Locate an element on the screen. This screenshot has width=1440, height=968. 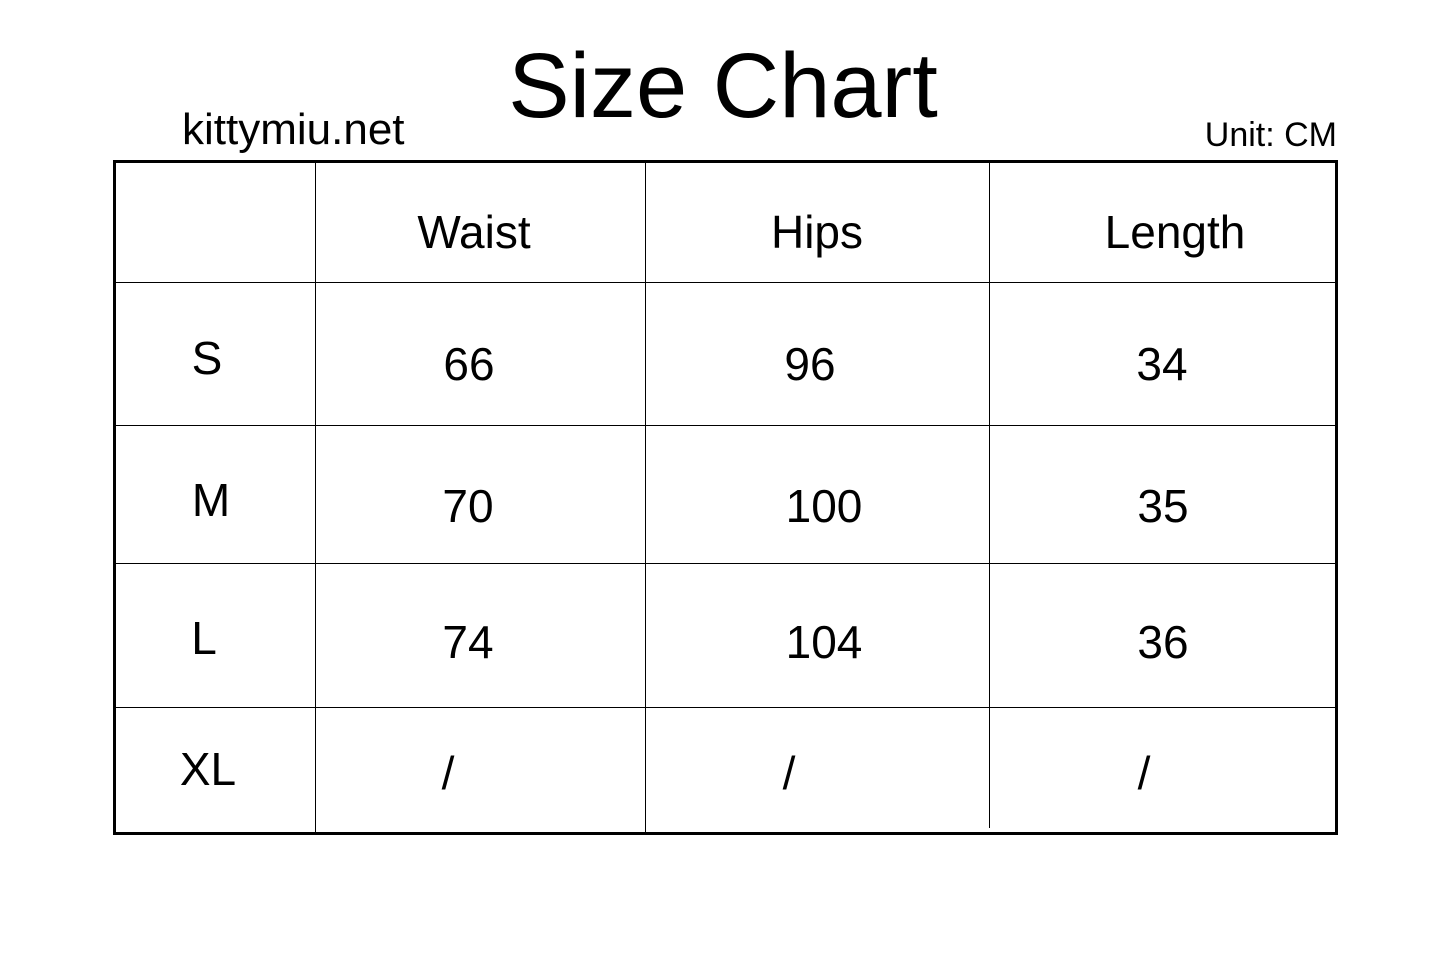
waist-value: 74 is located at coordinates (468, 642).